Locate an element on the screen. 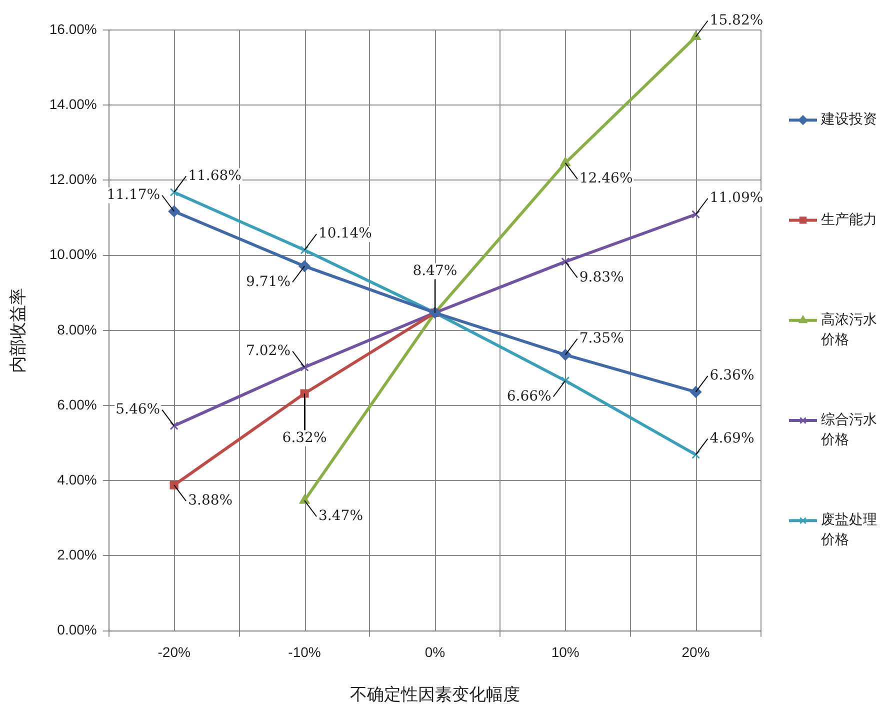 The width and height of the screenshot is (896, 715). x-tick-label: -10% is located at coordinates (304, 652).